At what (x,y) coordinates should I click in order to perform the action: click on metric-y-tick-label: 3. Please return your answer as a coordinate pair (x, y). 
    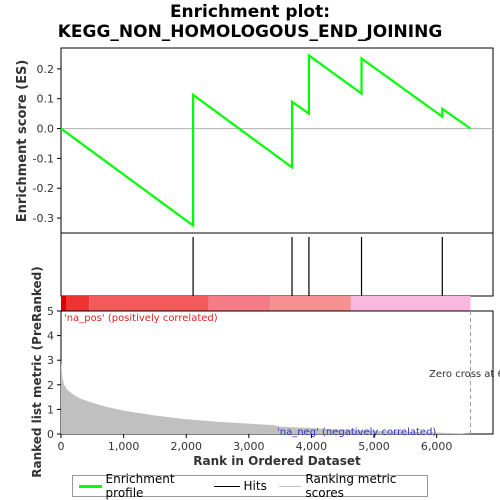
    Looking at the image, I should click on (50, 360).